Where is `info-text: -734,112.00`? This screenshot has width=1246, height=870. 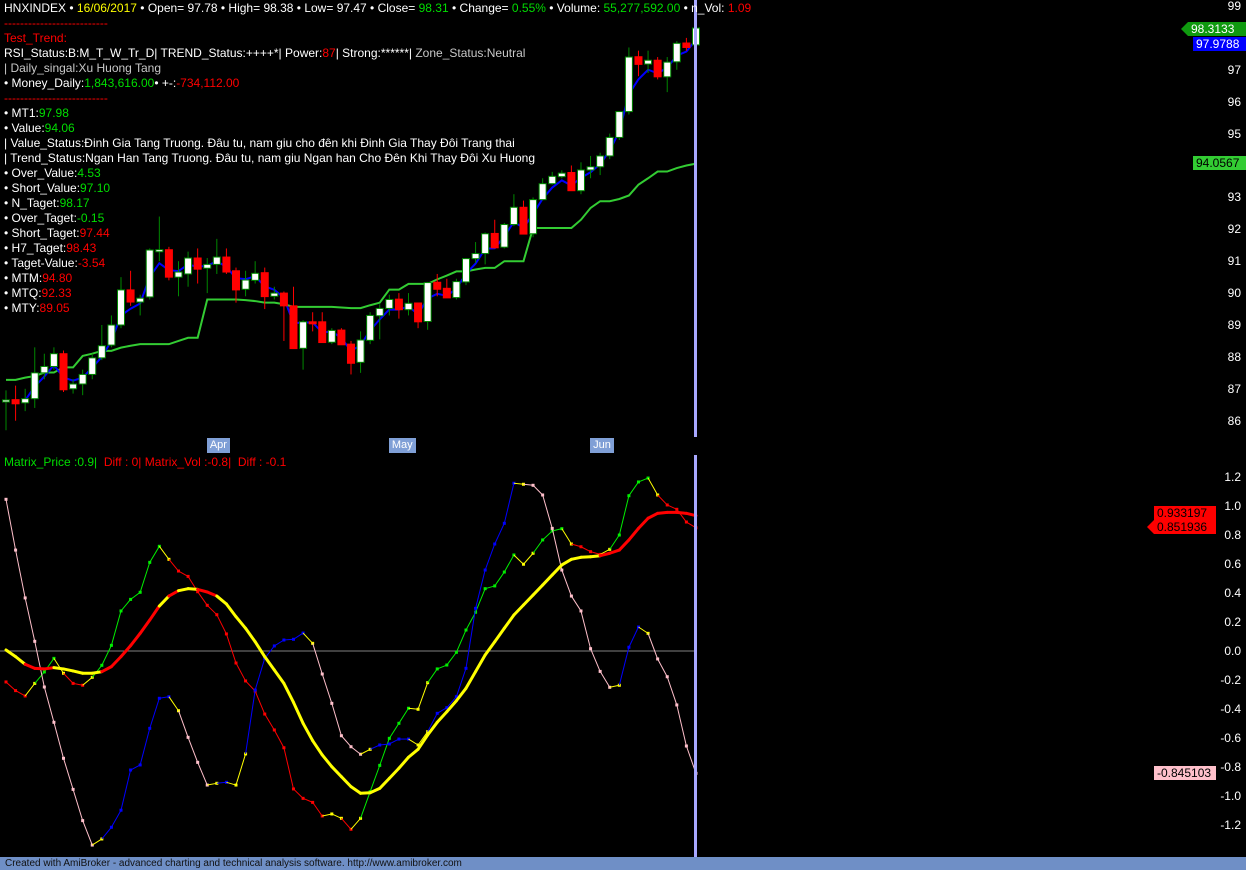
info-text: -734,112.00 is located at coordinates (208, 83).